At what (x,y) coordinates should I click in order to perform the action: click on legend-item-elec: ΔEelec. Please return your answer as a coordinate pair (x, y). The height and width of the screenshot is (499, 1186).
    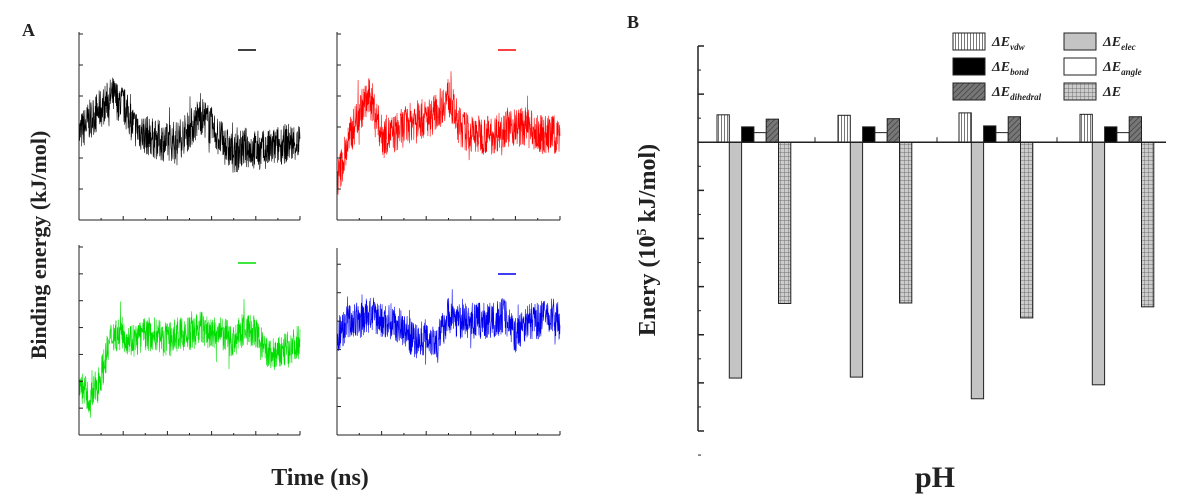
    Looking at the image, I should click on (1099, 42).